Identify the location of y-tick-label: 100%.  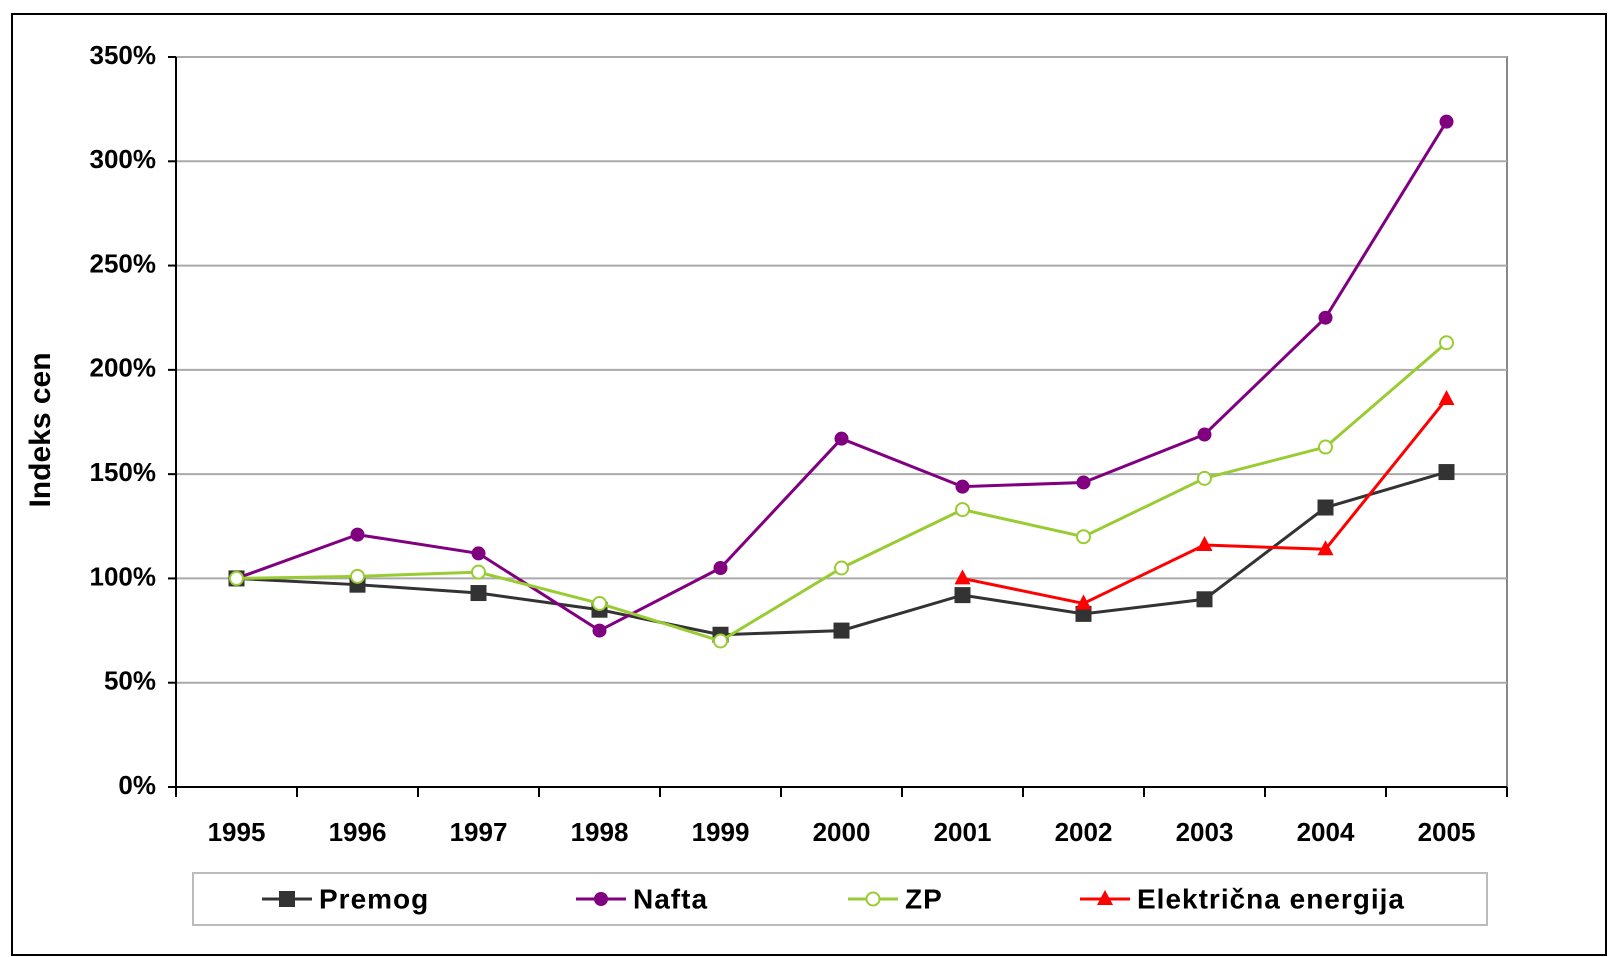
(123, 576).